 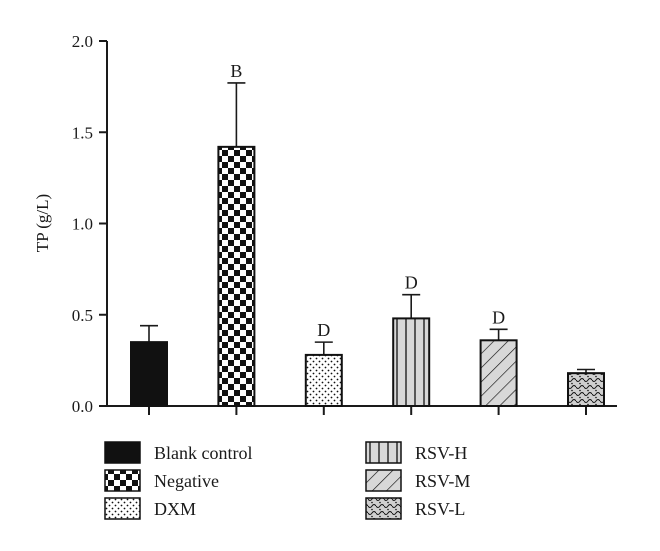 What do you see at coordinates (442, 481) in the screenshot?
I see `legend-label: RSV-M` at bounding box center [442, 481].